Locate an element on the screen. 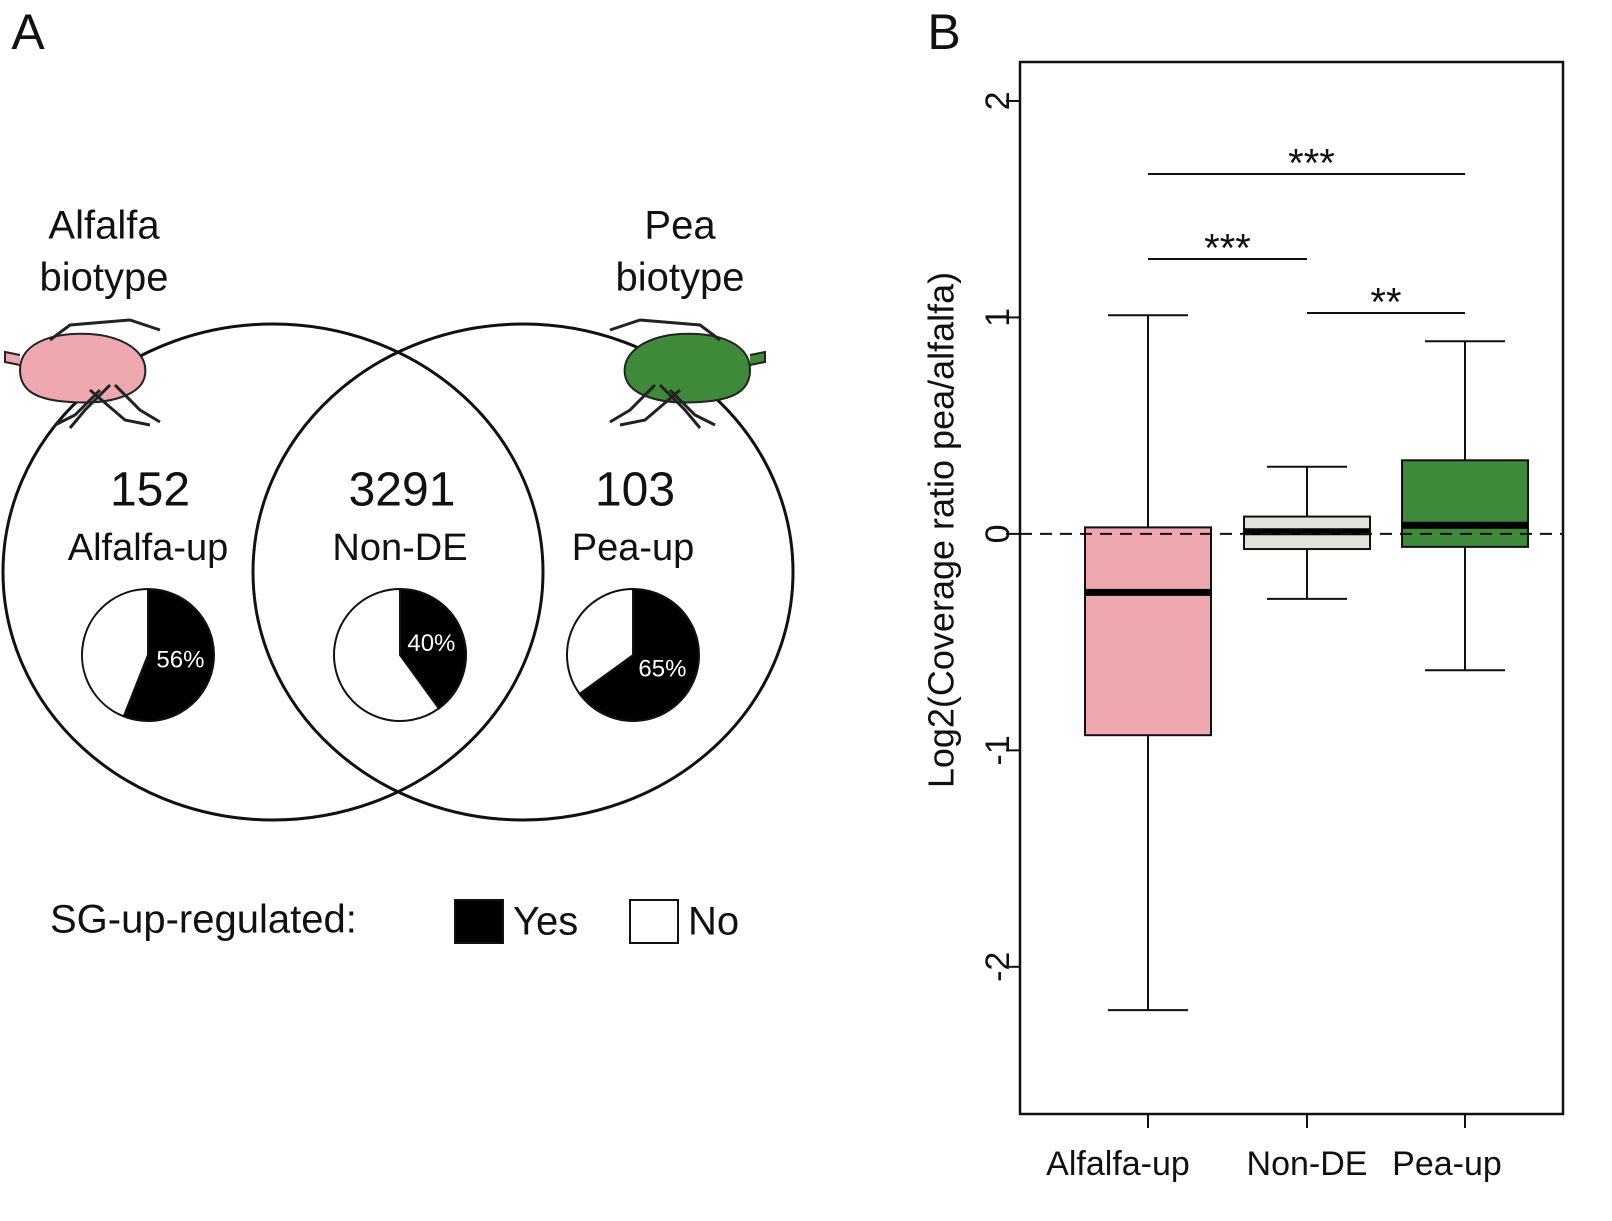  set-label: Alfalfa is located at coordinates (104, 226).